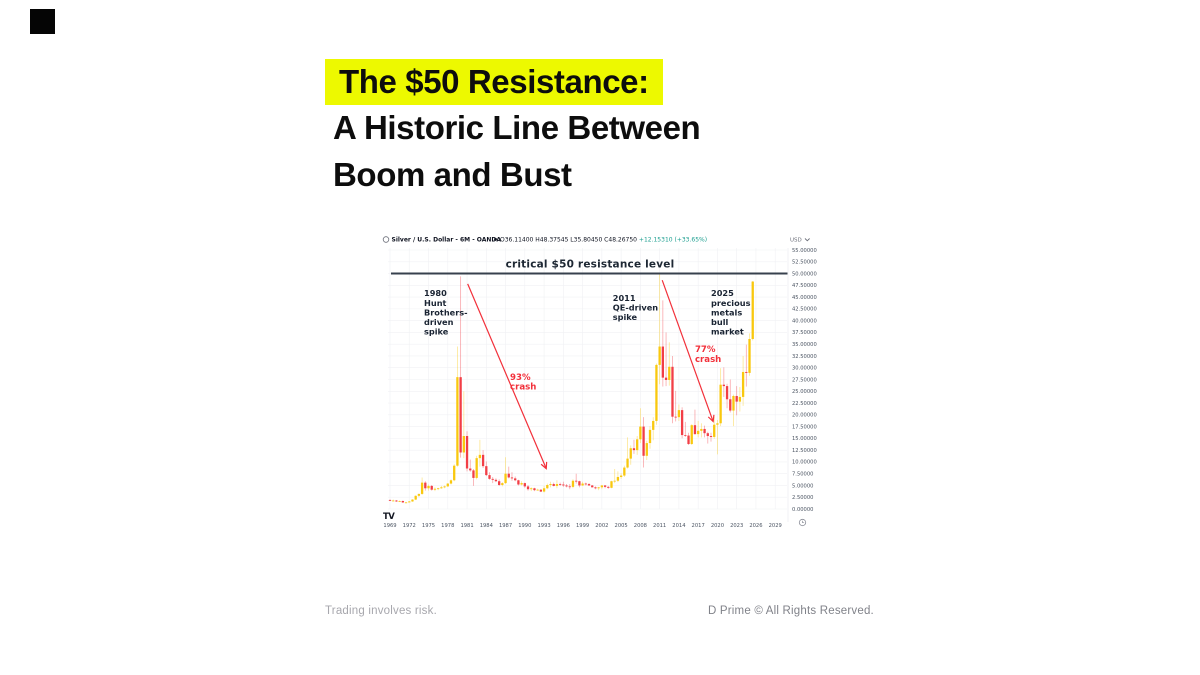 Image resolution: width=1200 pixels, height=675 pixels. I want to click on crash-arrows, so click(591, 374).